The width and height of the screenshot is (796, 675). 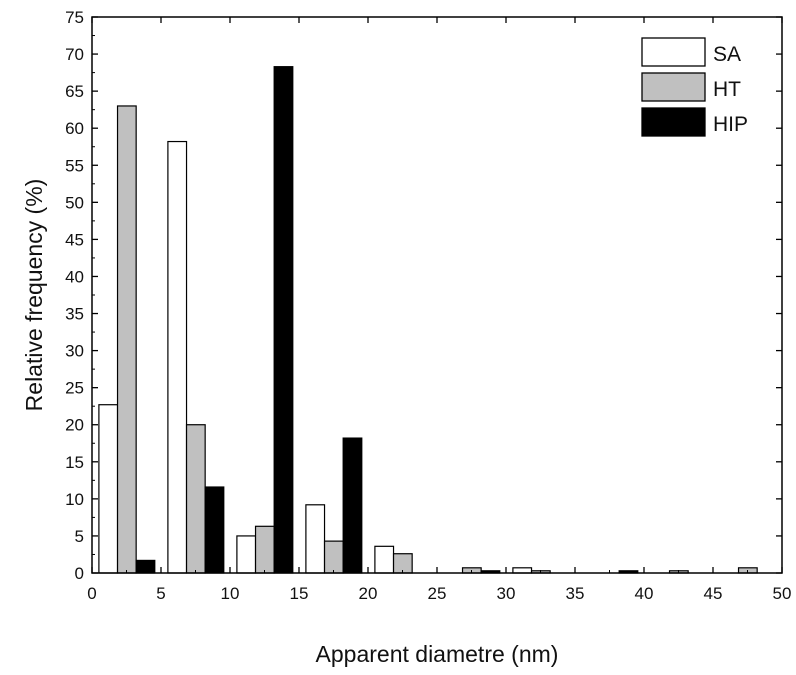 What do you see at coordinates (74, 425) in the screenshot?
I see `y-tick-label: 20` at bounding box center [74, 425].